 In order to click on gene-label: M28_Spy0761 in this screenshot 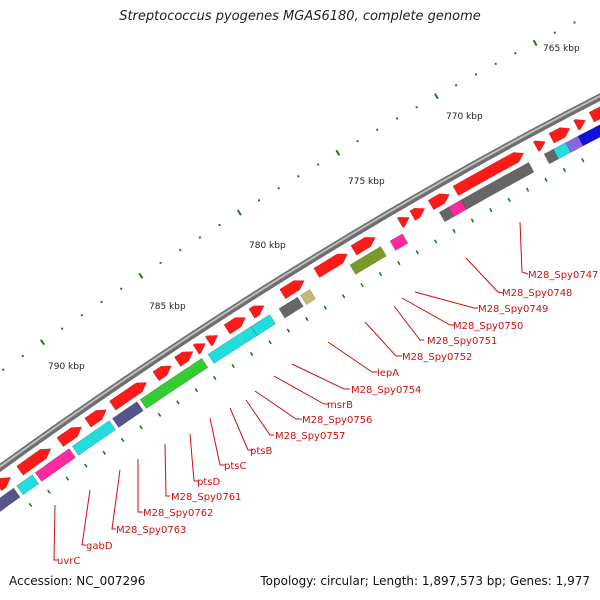, I will do `click(206, 497)`.